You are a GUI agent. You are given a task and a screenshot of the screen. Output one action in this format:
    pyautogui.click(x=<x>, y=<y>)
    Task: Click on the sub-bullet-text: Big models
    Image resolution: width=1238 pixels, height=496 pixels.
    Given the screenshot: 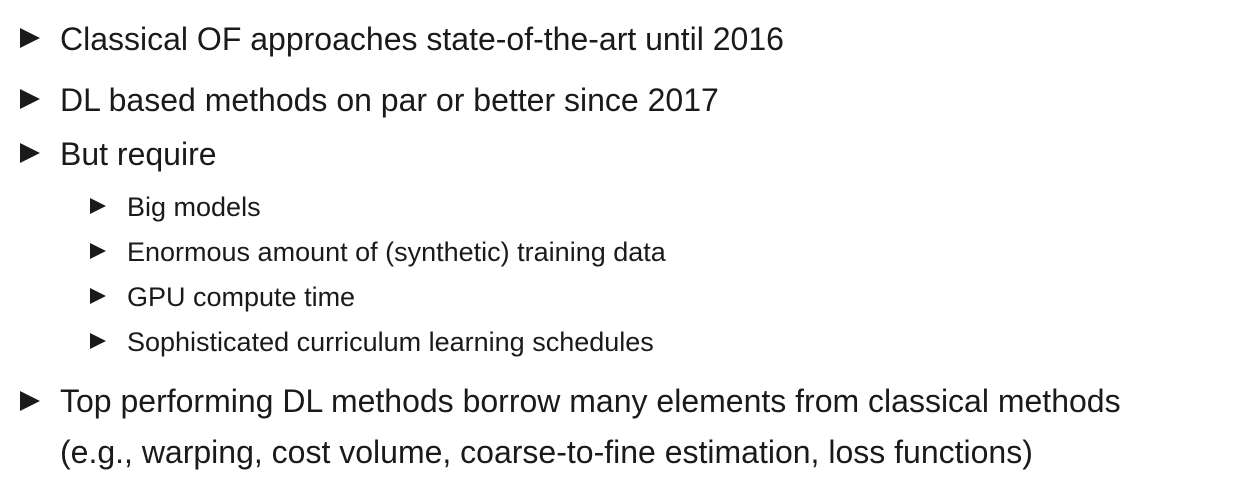 What is the action you would take?
    pyautogui.click(x=194, y=207)
    